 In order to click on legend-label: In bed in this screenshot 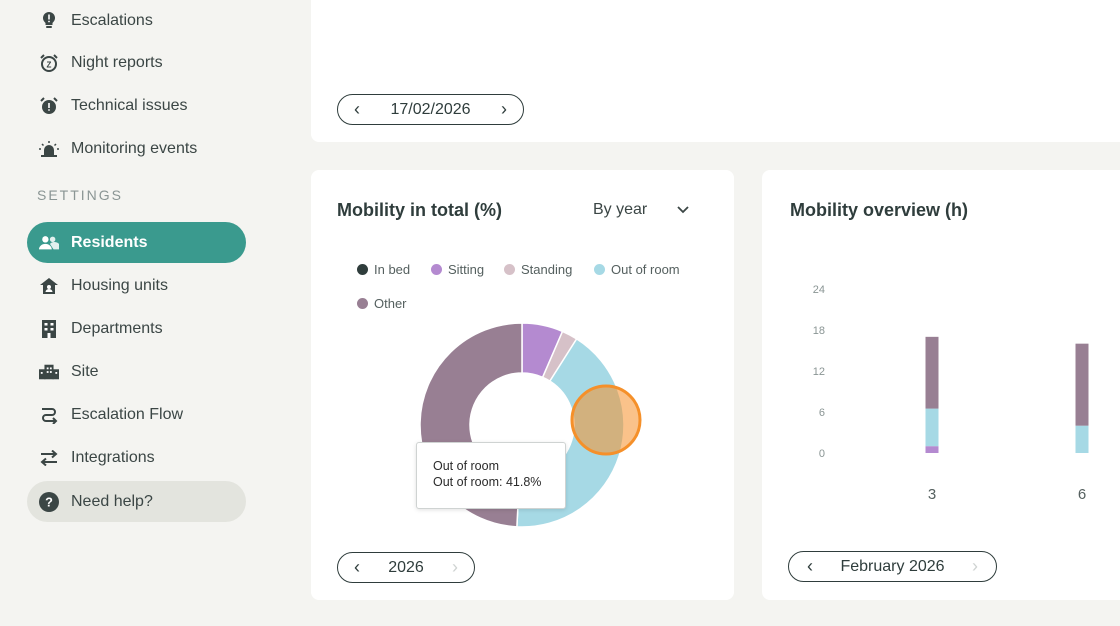, I will do `click(392, 269)`.